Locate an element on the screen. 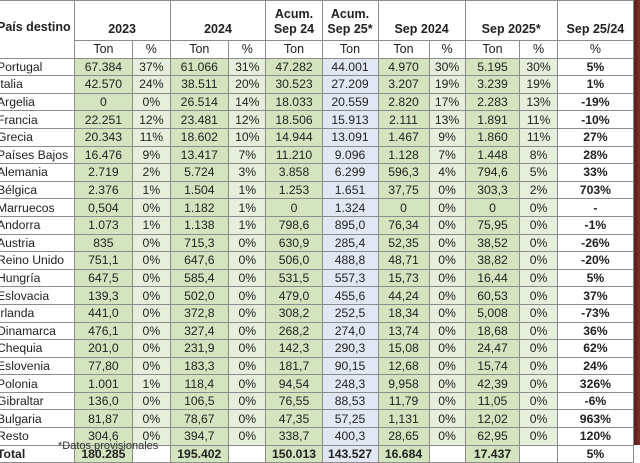 This screenshot has width=640, height=463. cell-acum24: 479,0 is located at coordinates (294, 295).